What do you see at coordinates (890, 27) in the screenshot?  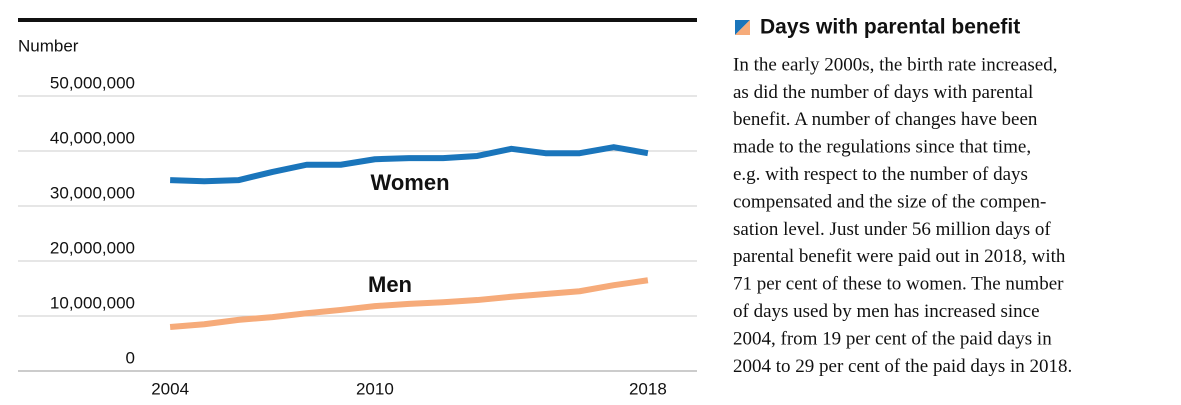 I see `sidebar-title: Days with parental benefit` at bounding box center [890, 27].